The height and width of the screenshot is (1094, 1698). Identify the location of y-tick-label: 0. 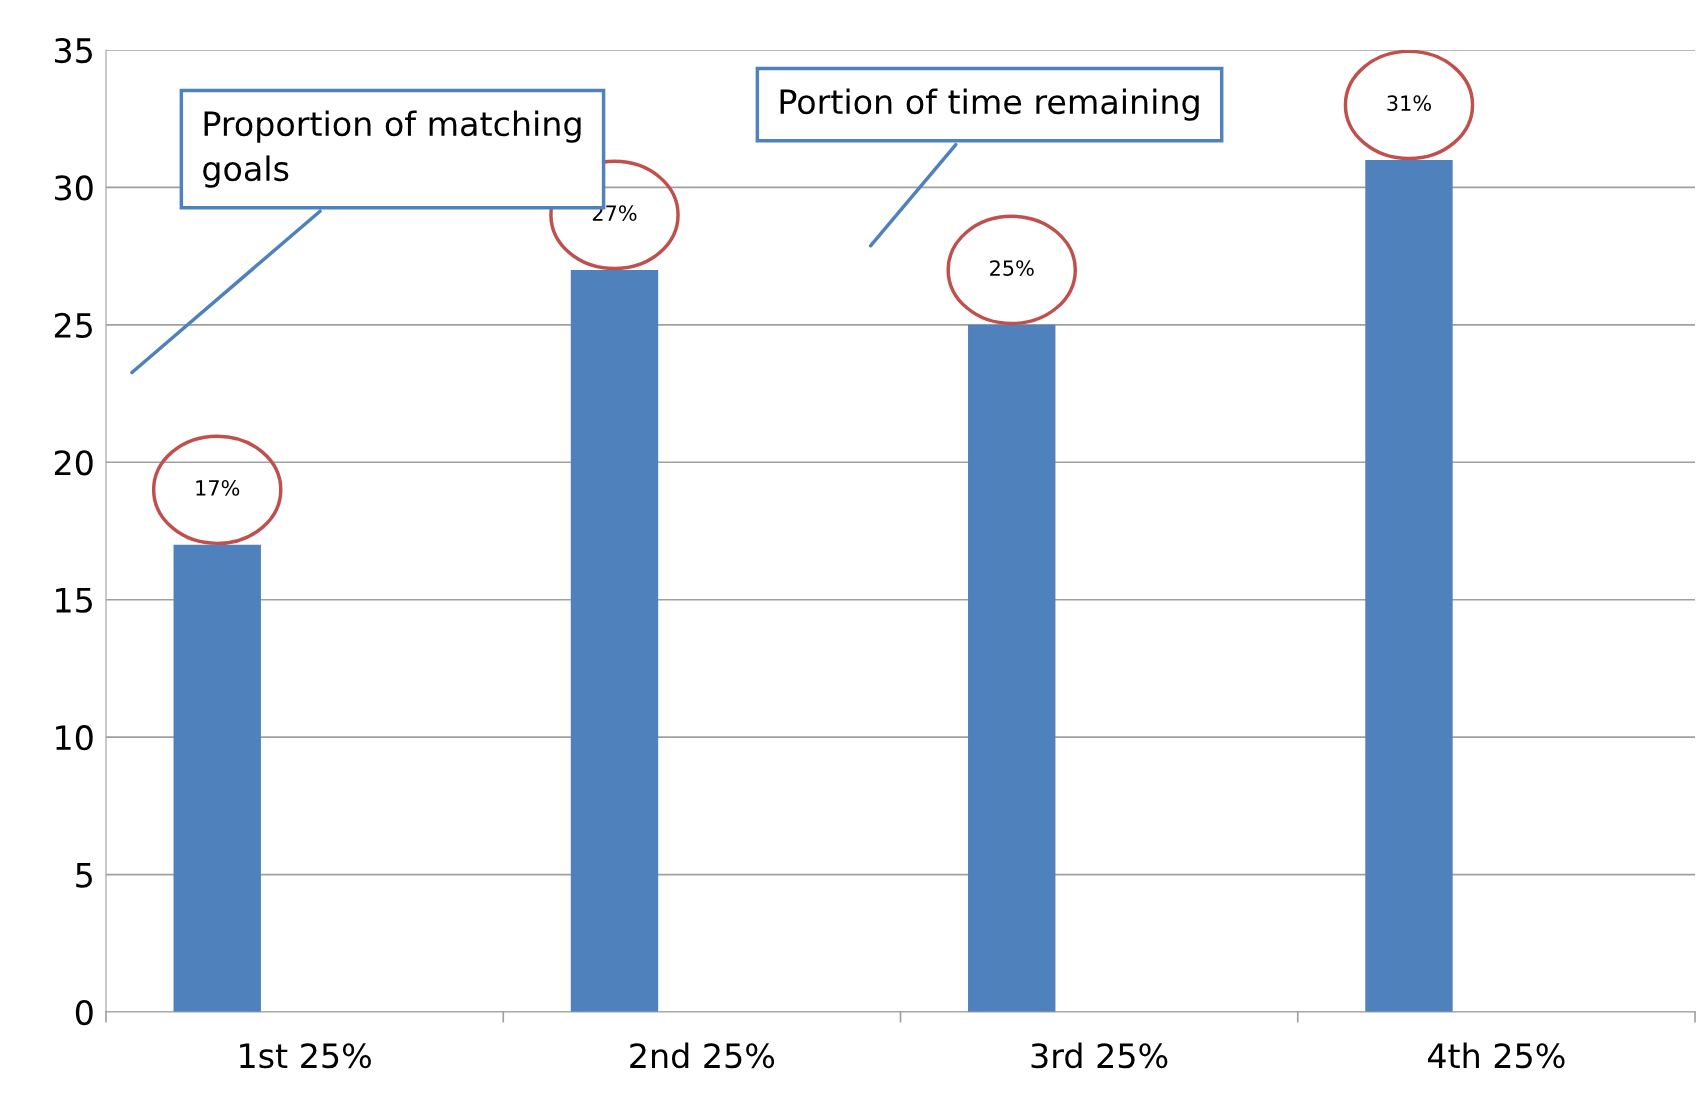
(84, 1012).